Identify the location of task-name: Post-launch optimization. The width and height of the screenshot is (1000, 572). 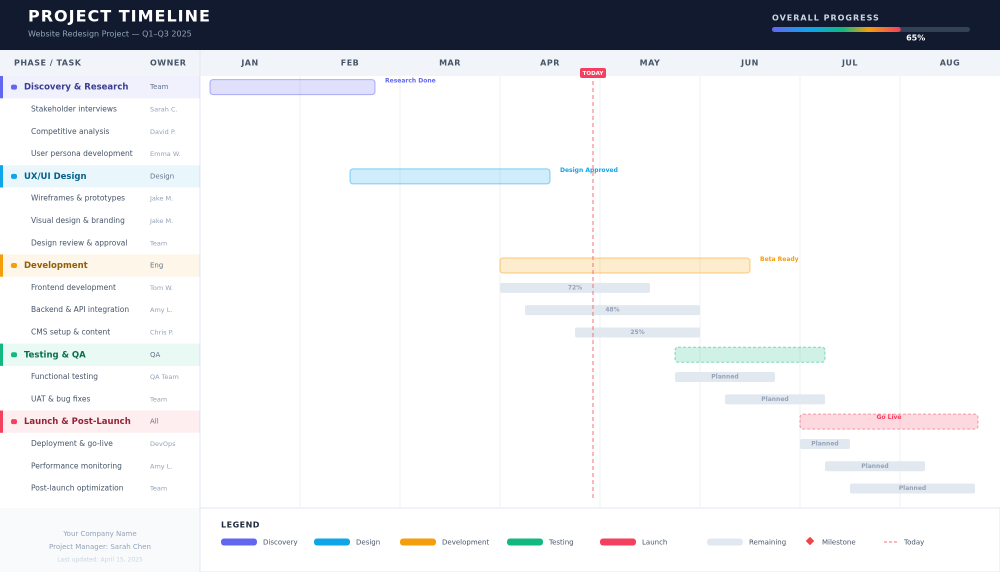
(77, 488).